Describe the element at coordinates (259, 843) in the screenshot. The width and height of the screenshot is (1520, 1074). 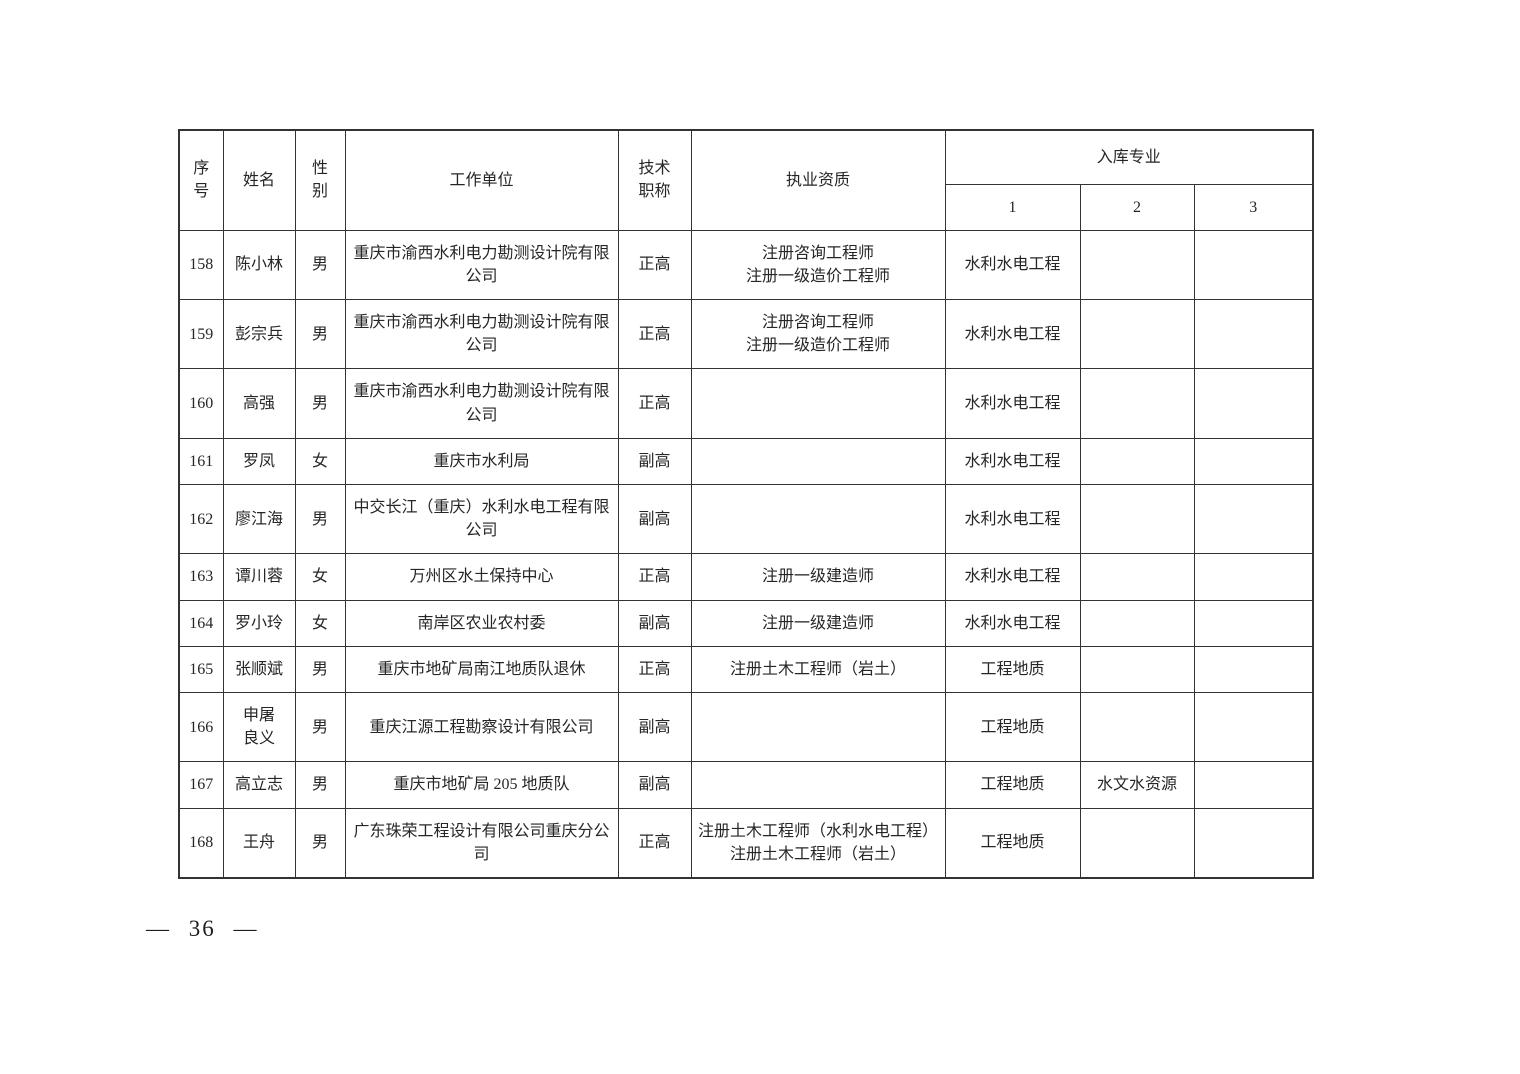
I see `name-cell: 王舟` at that location.